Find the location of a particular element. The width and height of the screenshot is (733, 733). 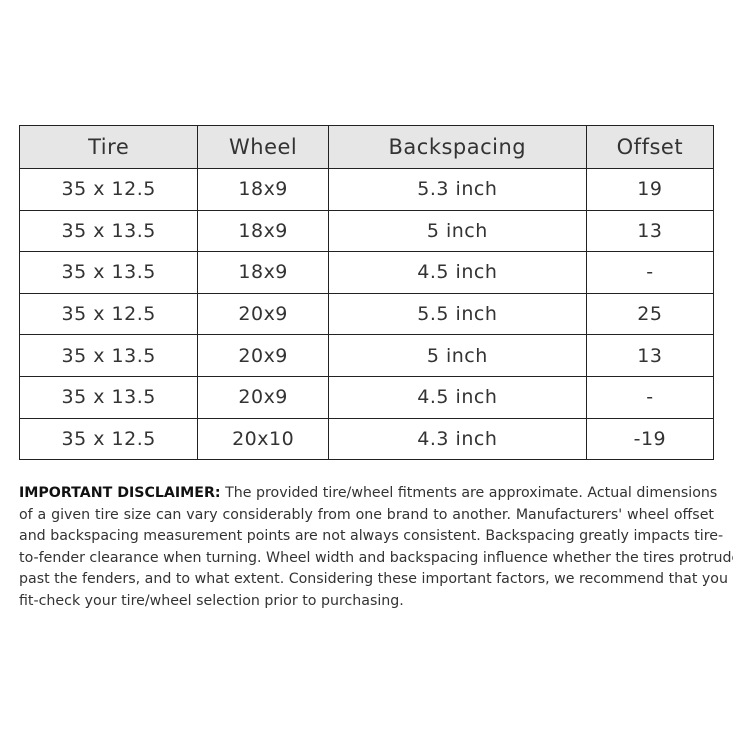

column-header-backspacing: Backspacing is located at coordinates (457, 147).